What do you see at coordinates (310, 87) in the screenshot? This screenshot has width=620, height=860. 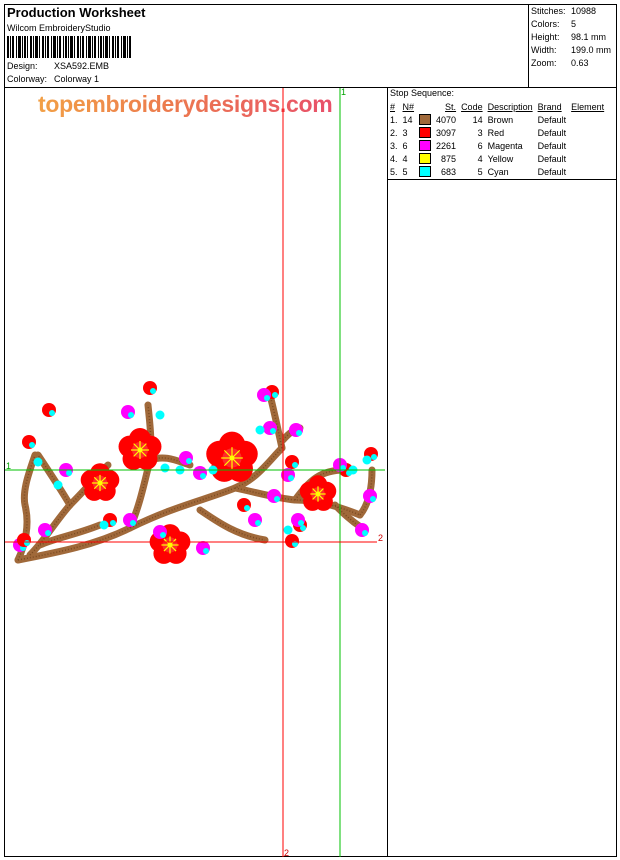 I see `header-divider` at bounding box center [310, 87].